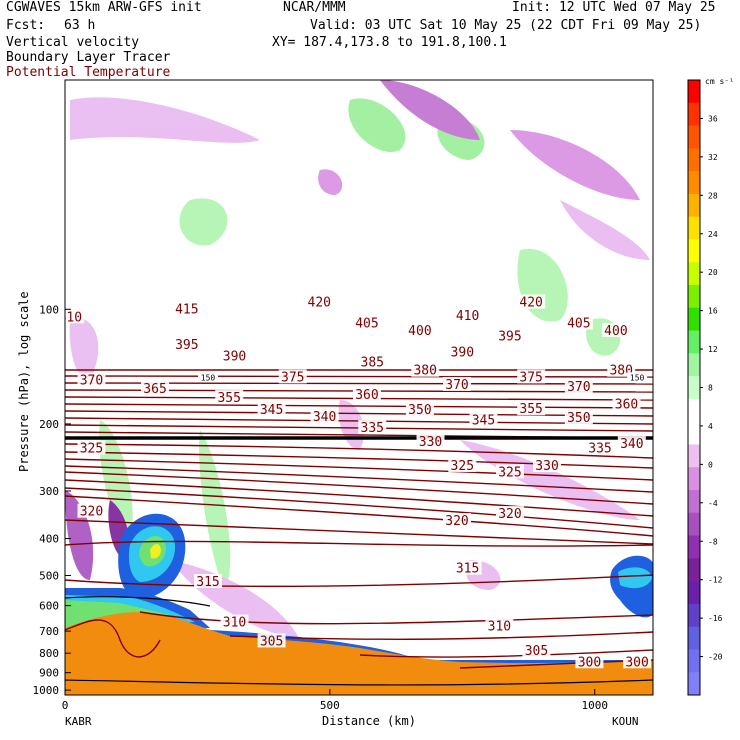 Image resolution: width=740 pixels, height=740 pixels. What do you see at coordinates (49, 673) in the screenshot?
I see `y-tick-label: 900` at bounding box center [49, 673].